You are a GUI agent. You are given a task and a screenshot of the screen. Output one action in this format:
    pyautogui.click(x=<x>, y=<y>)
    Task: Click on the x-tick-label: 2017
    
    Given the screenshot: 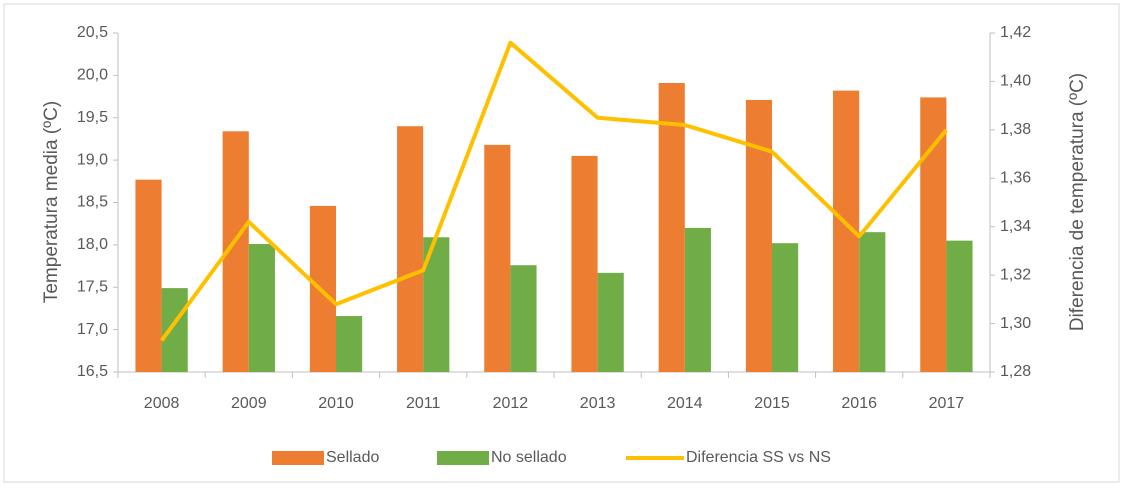 What is the action you would take?
    pyautogui.click(x=947, y=403)
    